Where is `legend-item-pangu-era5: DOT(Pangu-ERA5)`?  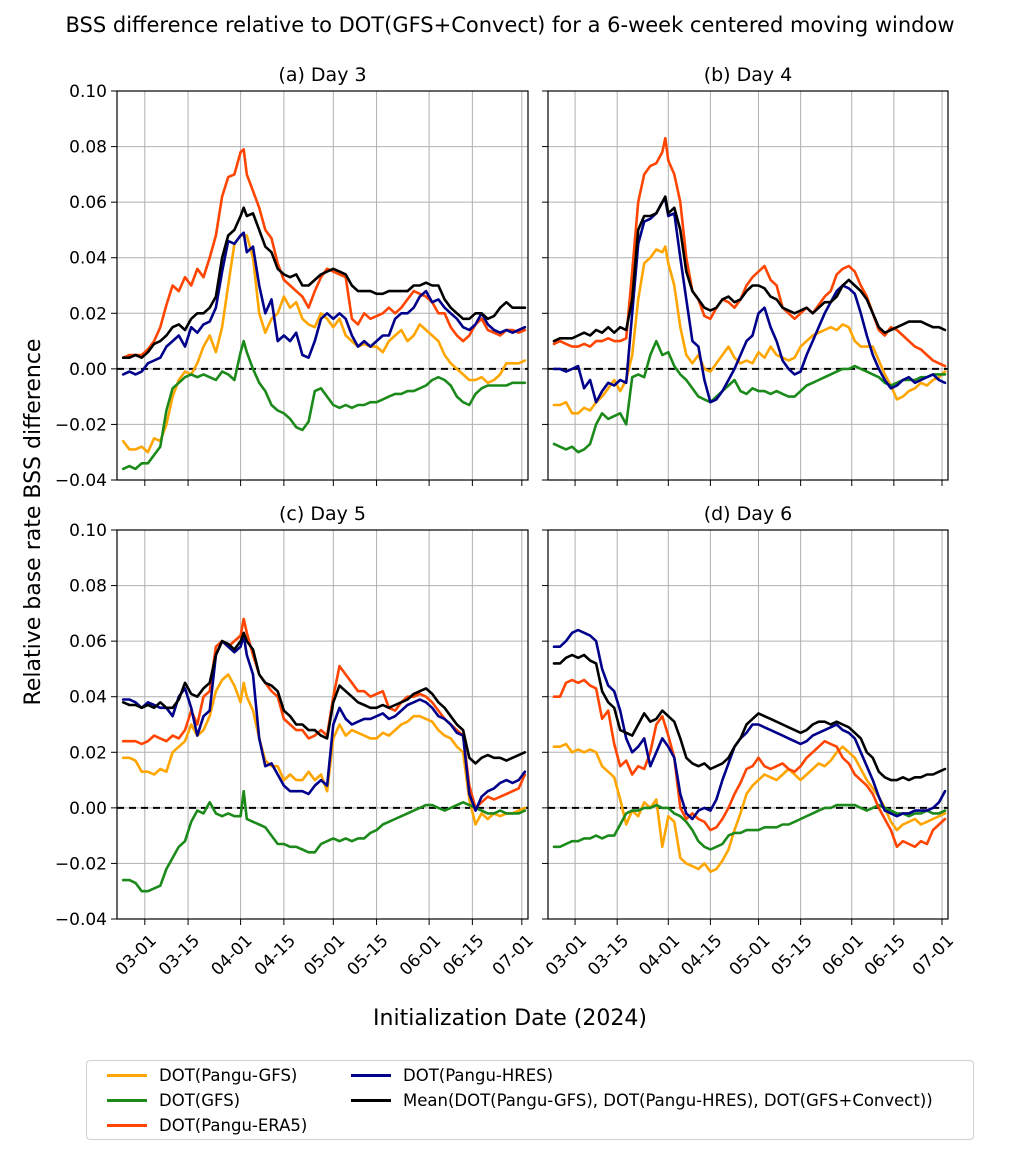 legend-item-pangu-era5: DOT(Pangu-ERA5) is located at coordinates (207, 1125).